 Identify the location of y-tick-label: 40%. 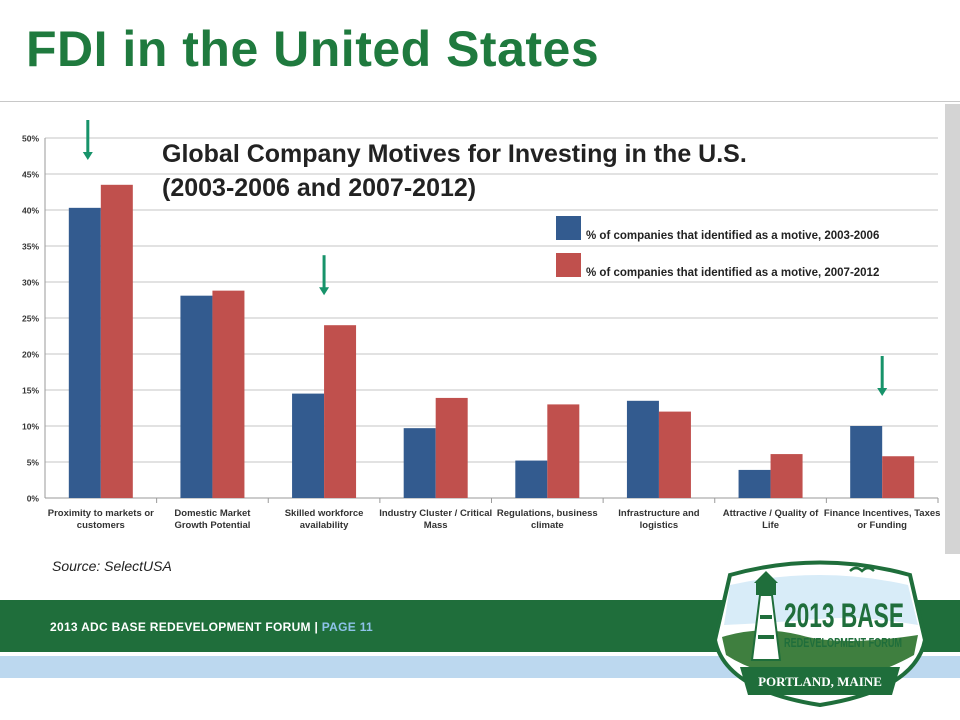
(30, 211).